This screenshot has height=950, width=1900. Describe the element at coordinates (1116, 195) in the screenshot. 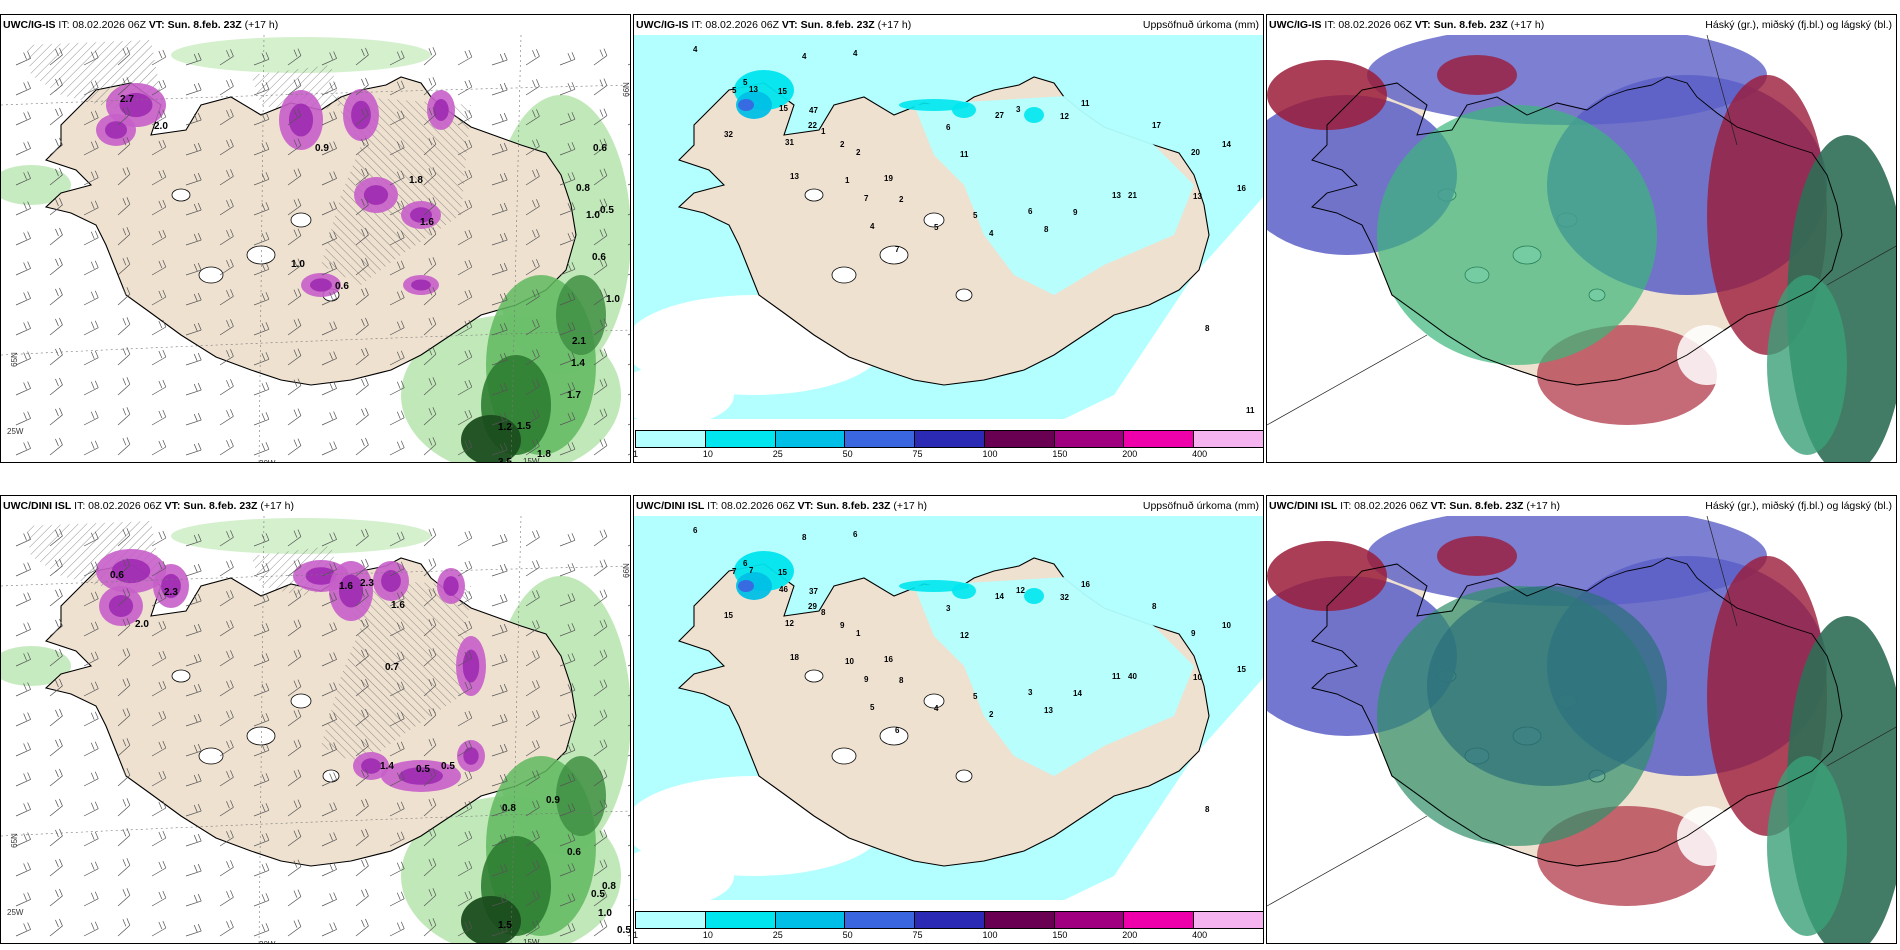

I see `accum-value-label: 13` at that location.